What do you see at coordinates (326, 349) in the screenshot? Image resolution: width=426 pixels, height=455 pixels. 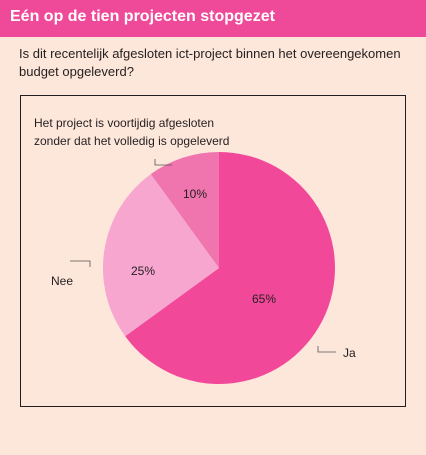 I see `leader-line-ja` at bounding box center [326, 349].